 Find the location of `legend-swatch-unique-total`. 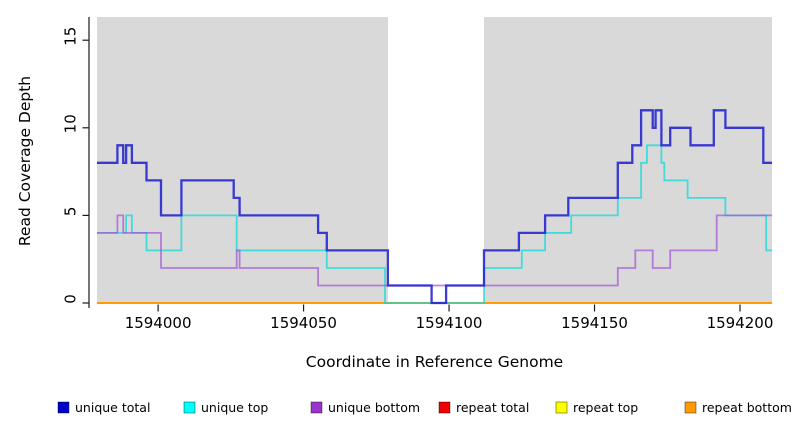

legend-swatch-unique-total is located at coordinates (63, 407).